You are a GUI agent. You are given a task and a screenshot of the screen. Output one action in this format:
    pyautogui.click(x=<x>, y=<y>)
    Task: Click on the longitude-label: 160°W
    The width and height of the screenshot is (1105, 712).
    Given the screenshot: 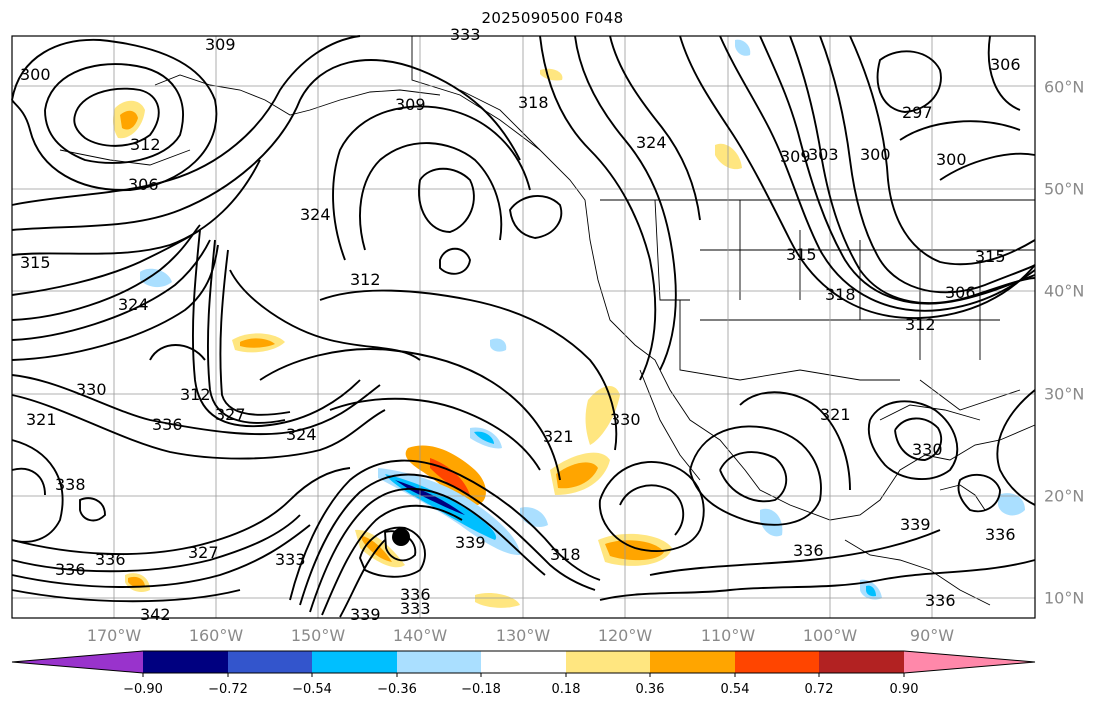 What is the action you would take?
    pyautogui.click(x=216, y=635)
    